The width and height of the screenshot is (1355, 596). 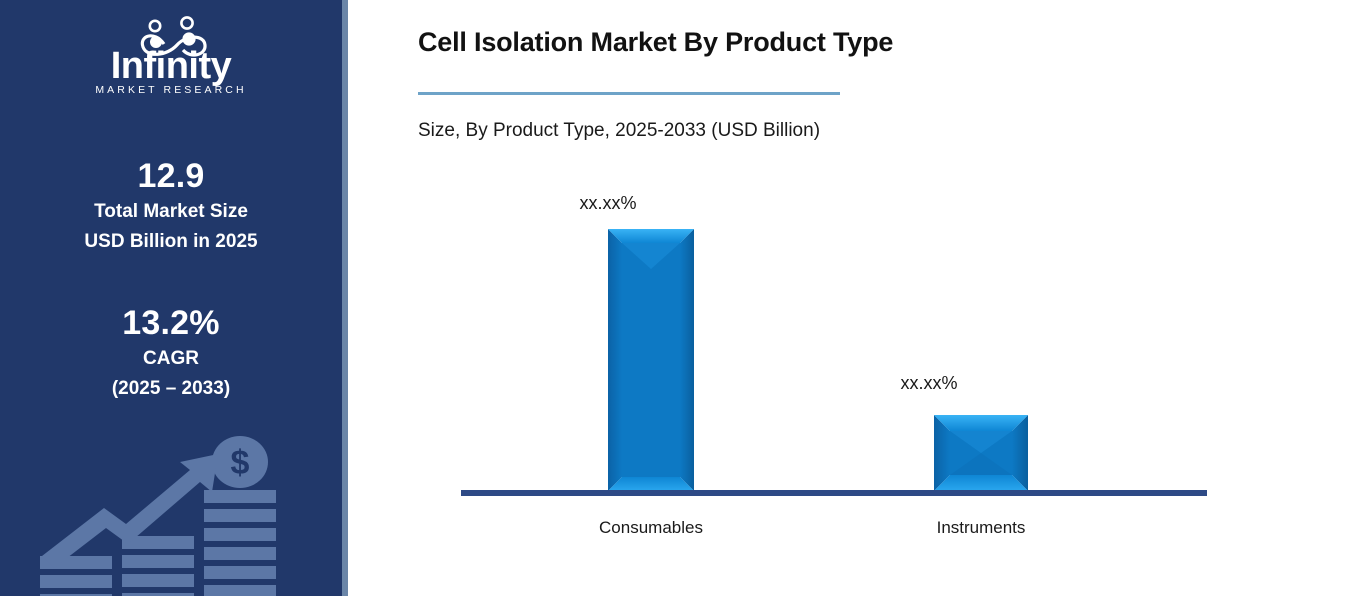 I want to click on stat-label-line-2: USD Billion in 2025, so click(x=171, y=241).